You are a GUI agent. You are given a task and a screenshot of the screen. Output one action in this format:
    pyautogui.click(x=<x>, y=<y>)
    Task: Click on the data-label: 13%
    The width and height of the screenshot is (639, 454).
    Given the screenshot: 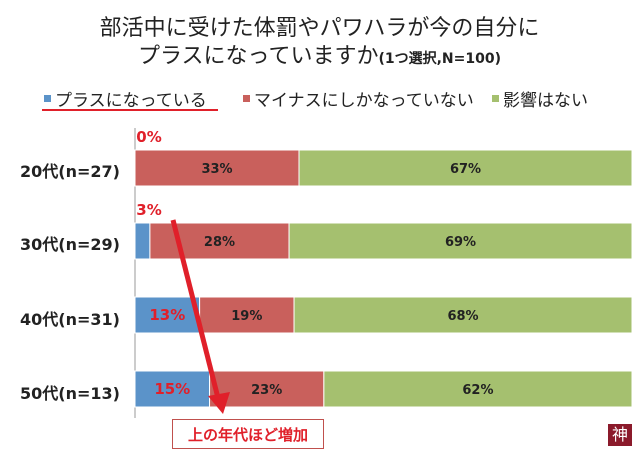 What is the action you would take?
    pyautogui.click(x=167, y=315)
    